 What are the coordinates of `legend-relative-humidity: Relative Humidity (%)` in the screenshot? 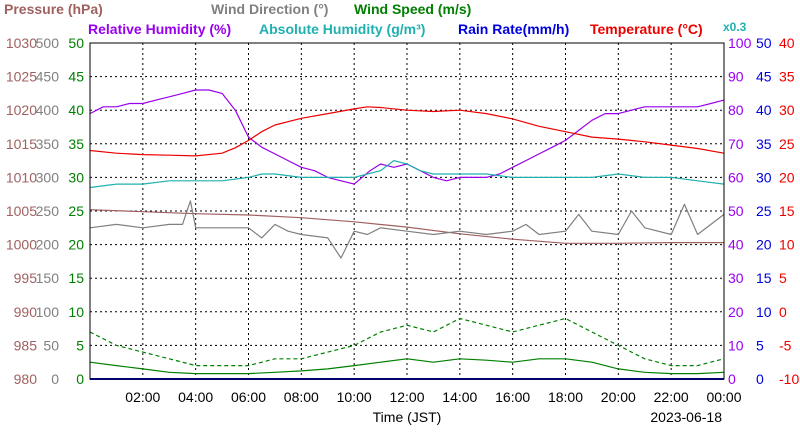 It's located at (159, 29).